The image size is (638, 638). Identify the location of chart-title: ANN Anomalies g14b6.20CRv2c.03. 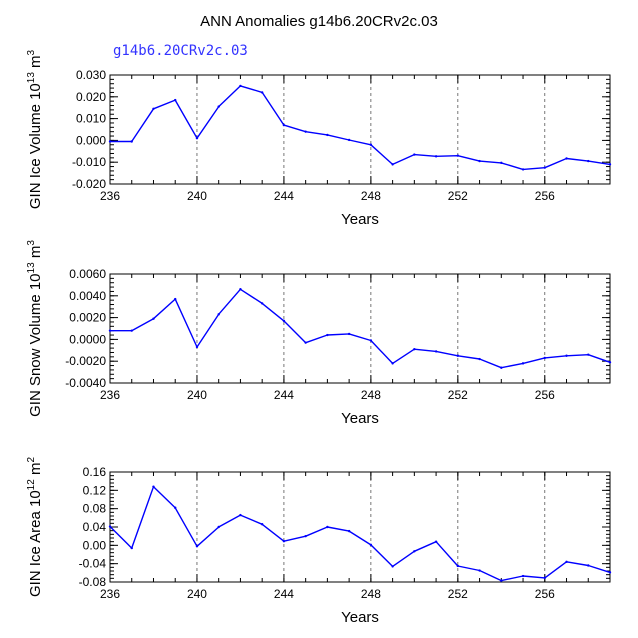
(319, 21).